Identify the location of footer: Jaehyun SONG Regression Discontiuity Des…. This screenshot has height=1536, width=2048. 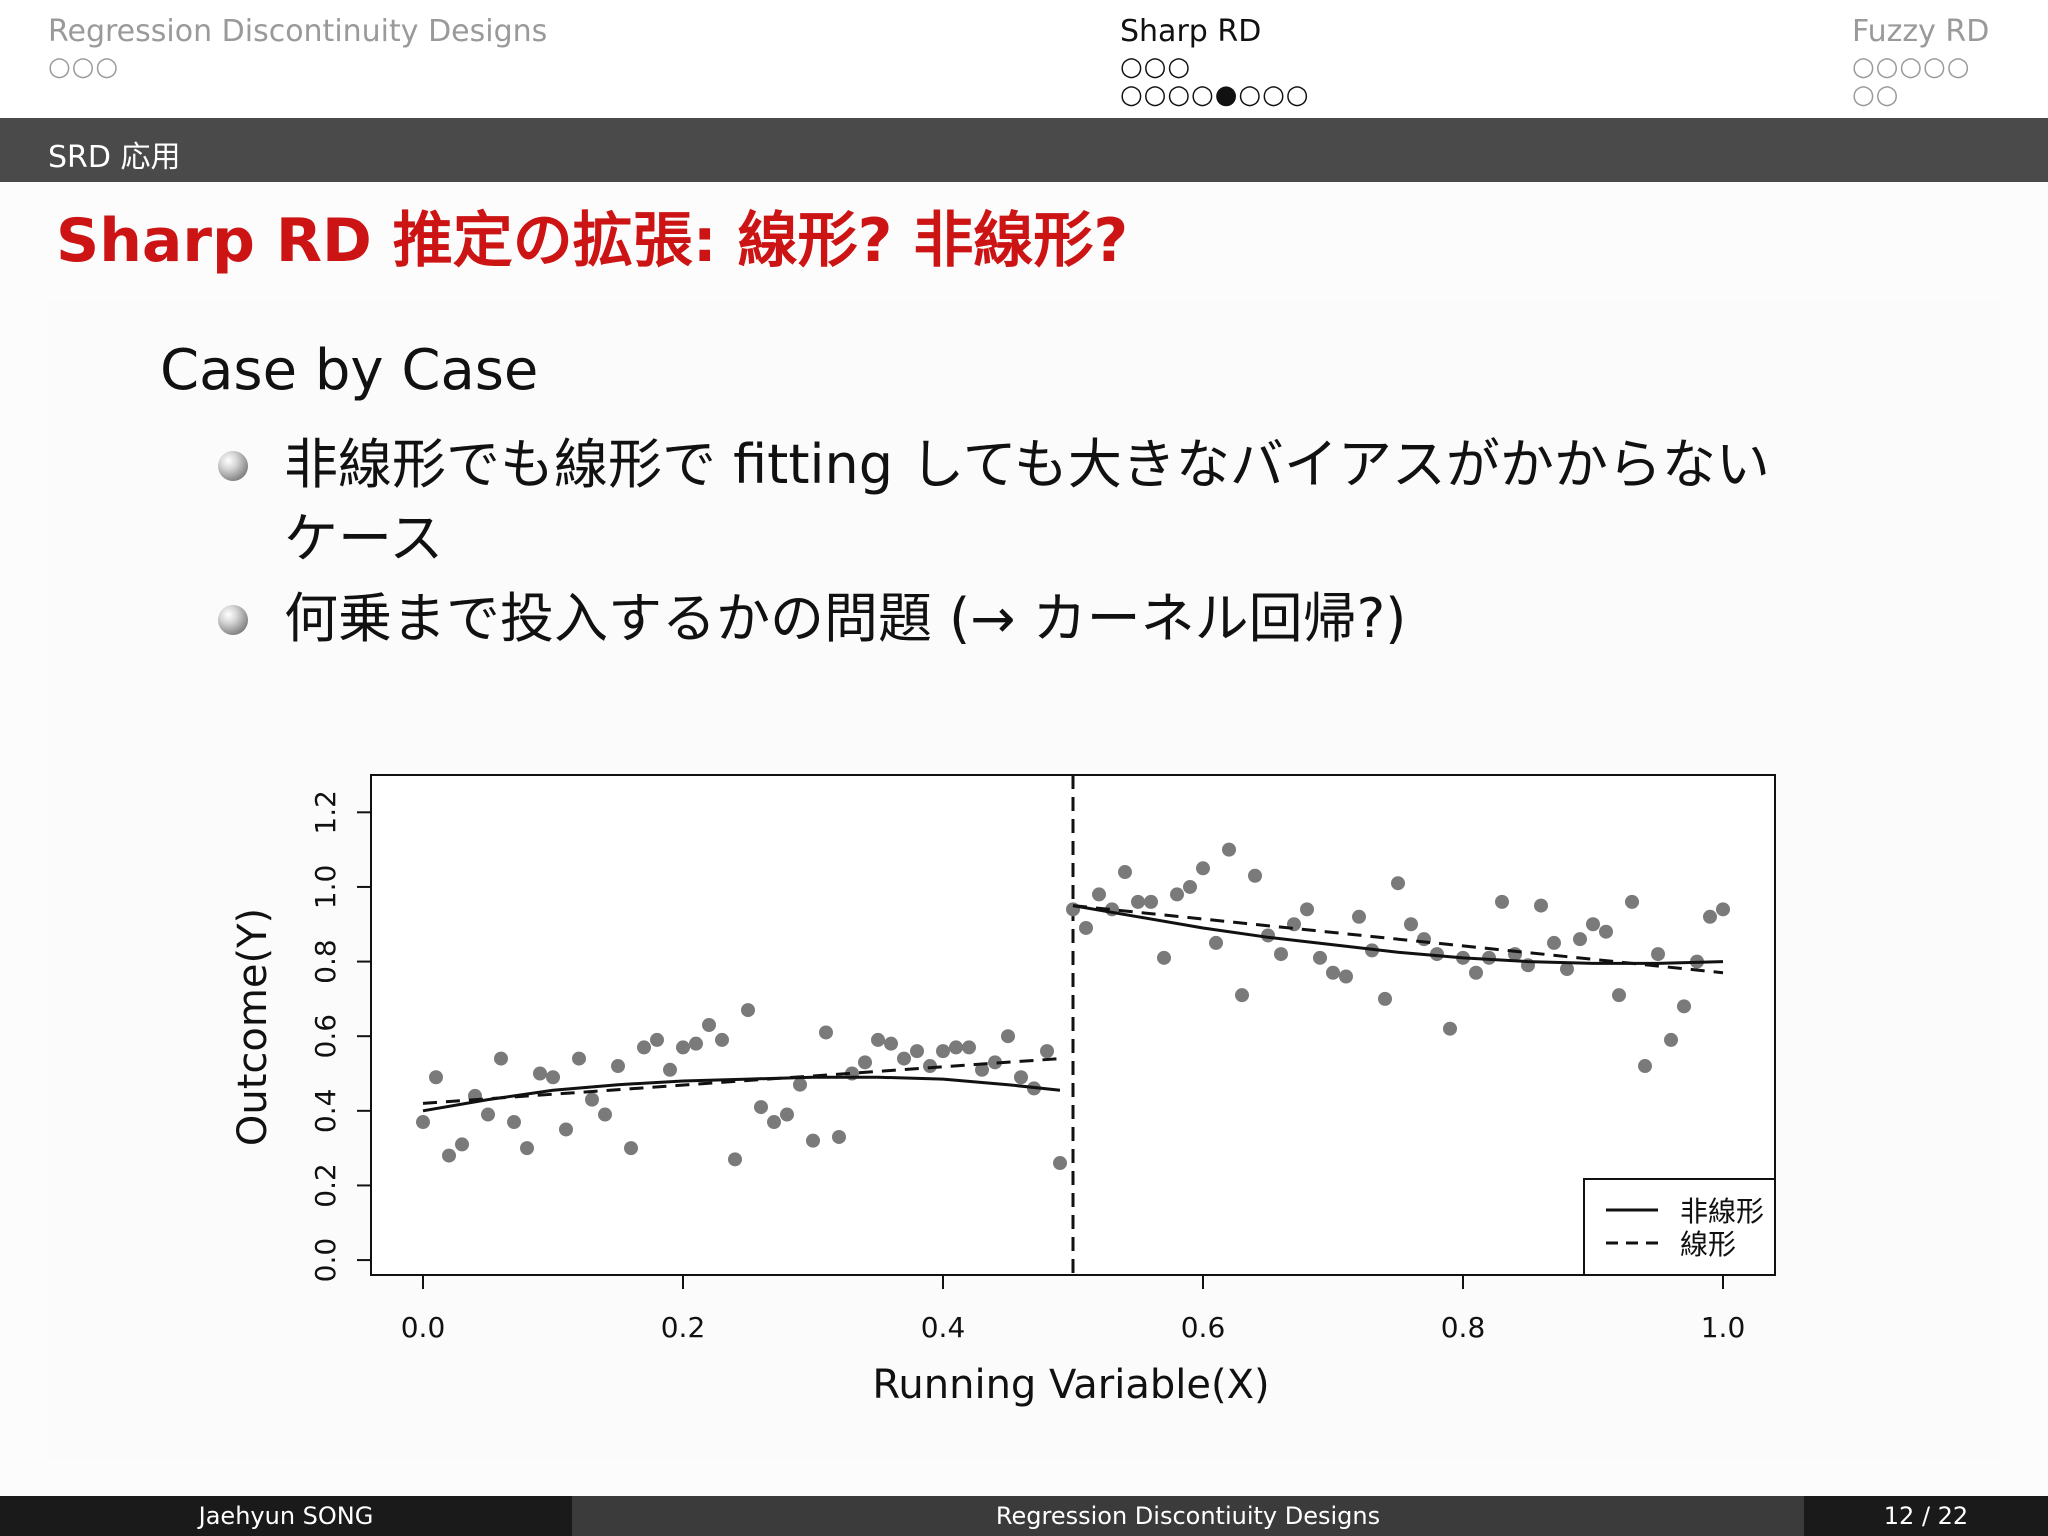
(1024, 1516).